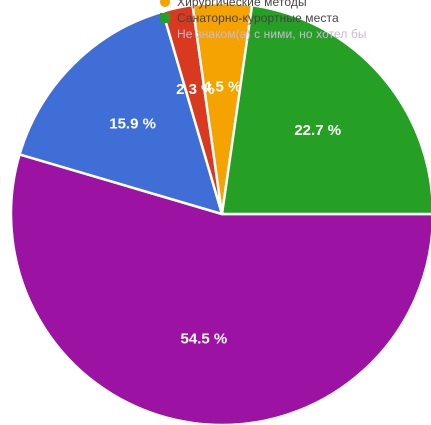  I want to click on legend-label-unfamiliar: Не знаком(а) с ними, но хотел бы, so click(272, 34).